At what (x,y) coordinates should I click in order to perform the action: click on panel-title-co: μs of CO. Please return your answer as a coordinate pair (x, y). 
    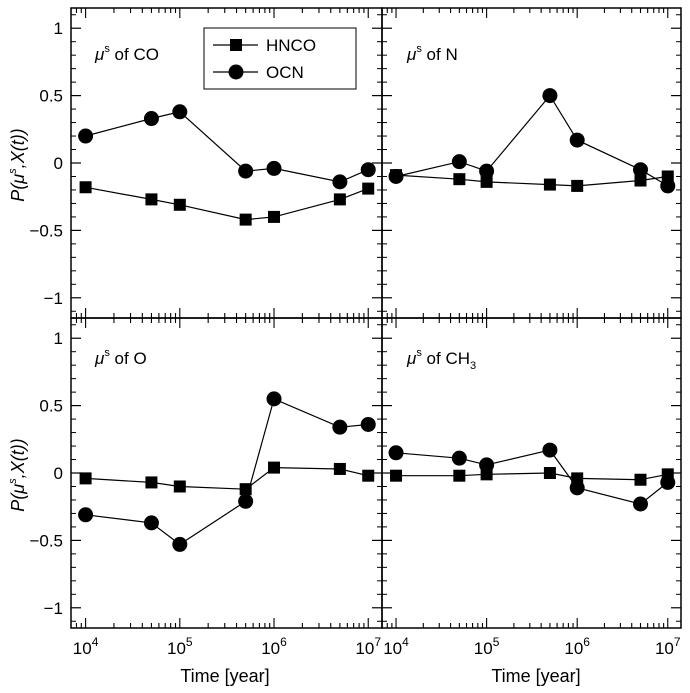
    Looking at the image, I should click on (126, 53).